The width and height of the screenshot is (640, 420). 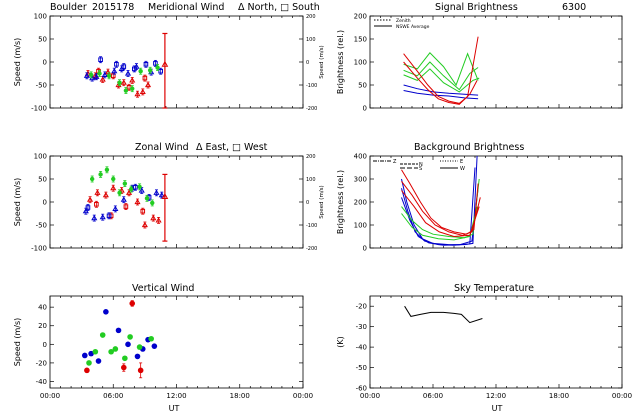 I want to click on sky-xtick-label: 06:00, so click(x=433, y=396).